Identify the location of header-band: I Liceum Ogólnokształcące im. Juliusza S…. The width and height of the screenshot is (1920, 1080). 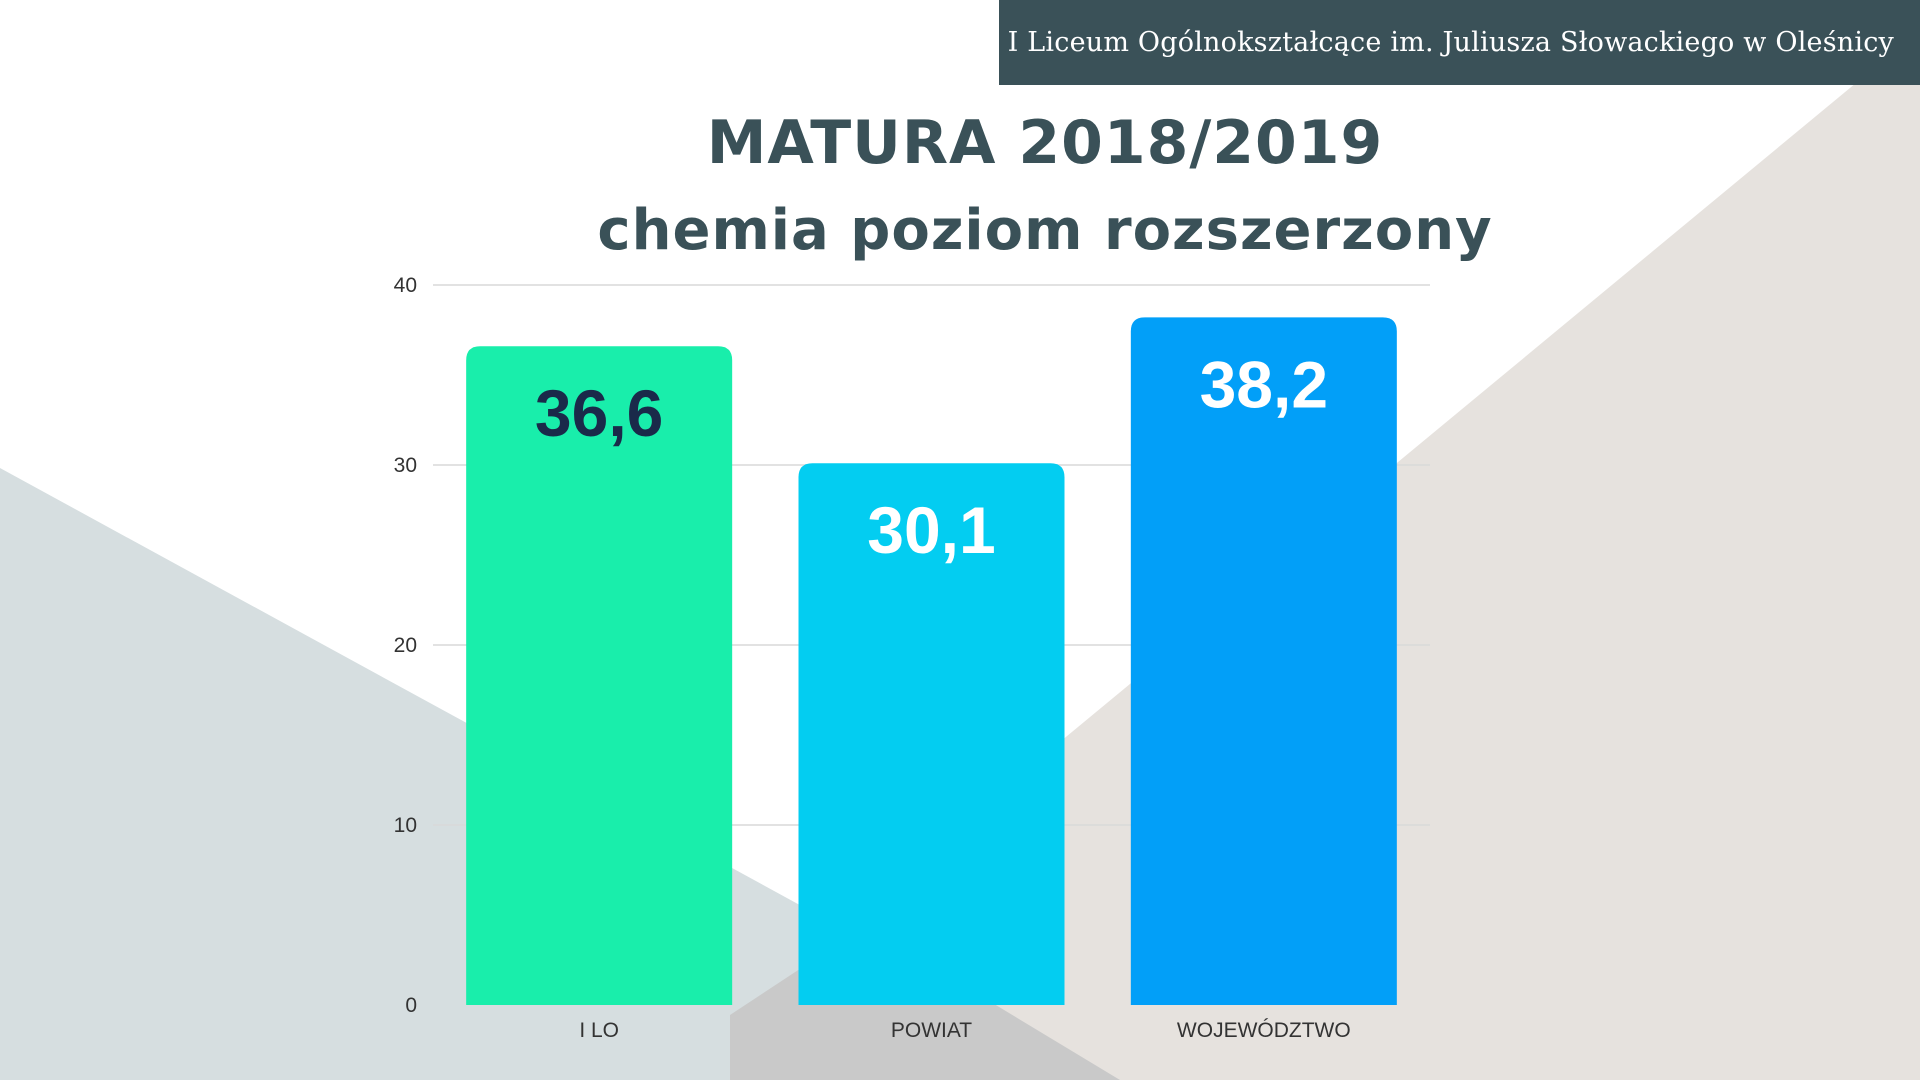
(1459, 42).